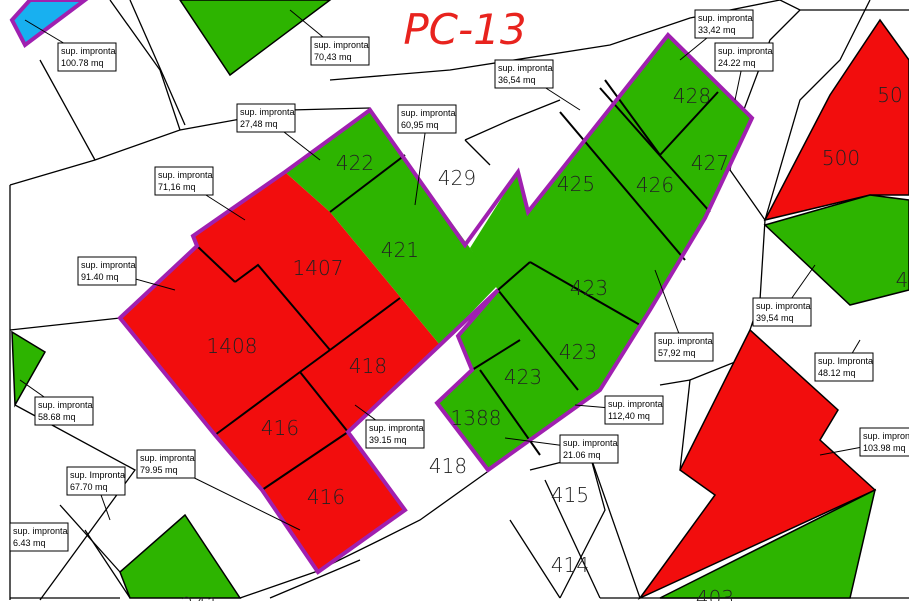 This screenshot has width=909, height=601. What do you see at coordinates (280, 428) in the screenshot?
I see `parcel-number: 416` at bounding box center [280, 428].